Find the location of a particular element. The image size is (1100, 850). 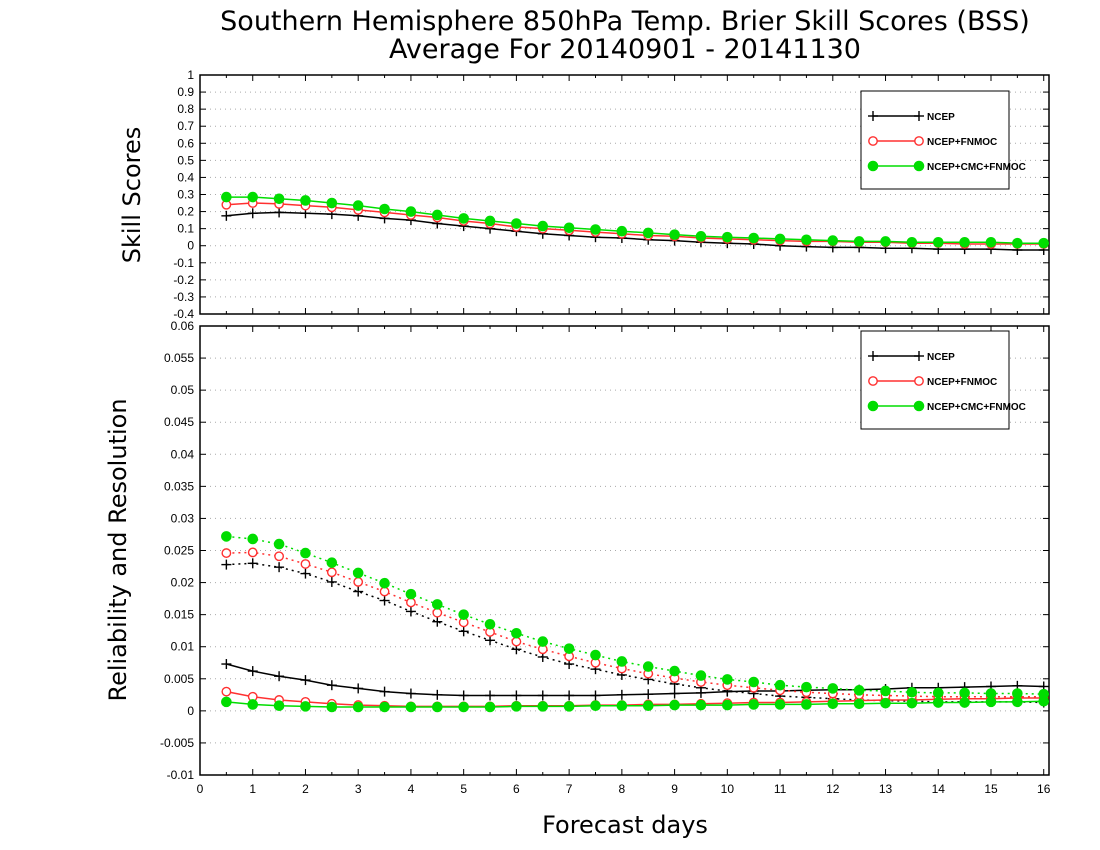

top-y-tick-label: 1 is located at coordinates (190, 75).